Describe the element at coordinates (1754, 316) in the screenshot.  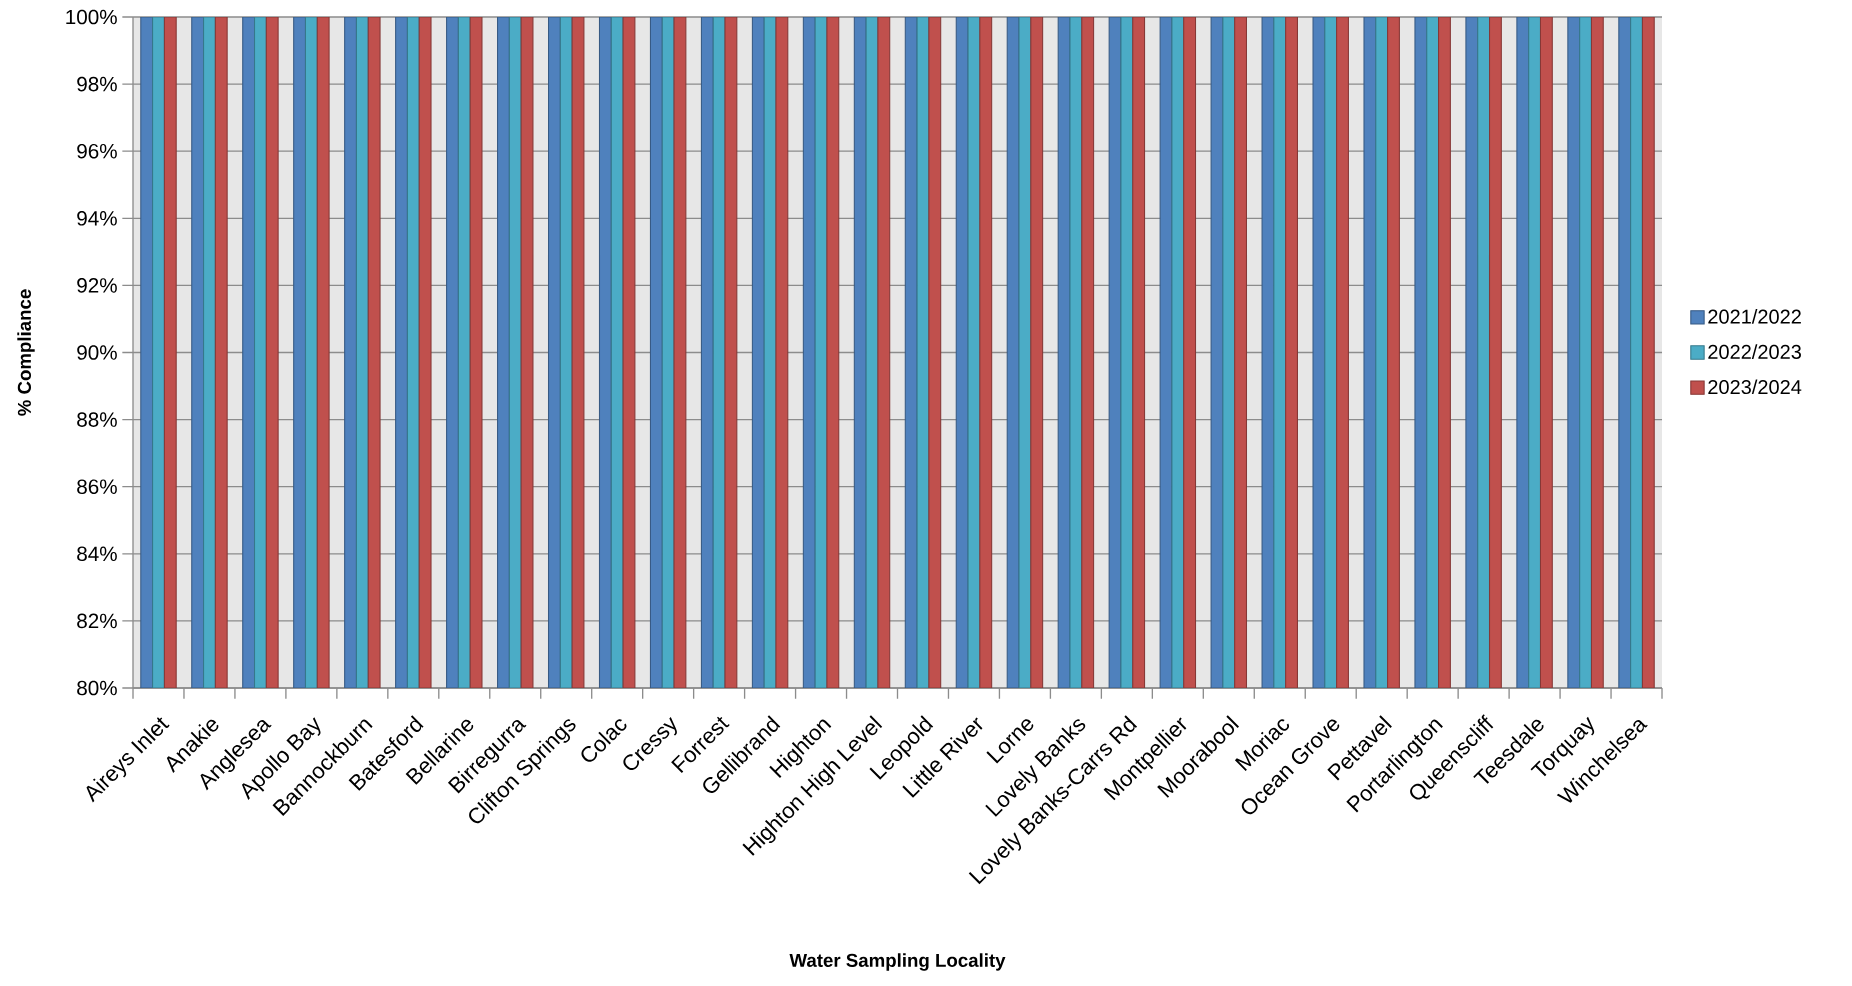
I see `legend-label: 2021/2022` at that location.